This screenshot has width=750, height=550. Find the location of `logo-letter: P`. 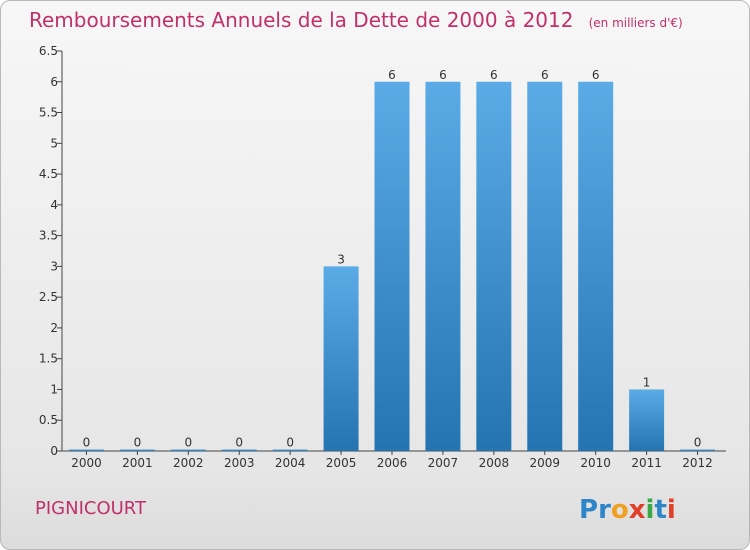

logo-letter: P is located at coordinates (588, 510).